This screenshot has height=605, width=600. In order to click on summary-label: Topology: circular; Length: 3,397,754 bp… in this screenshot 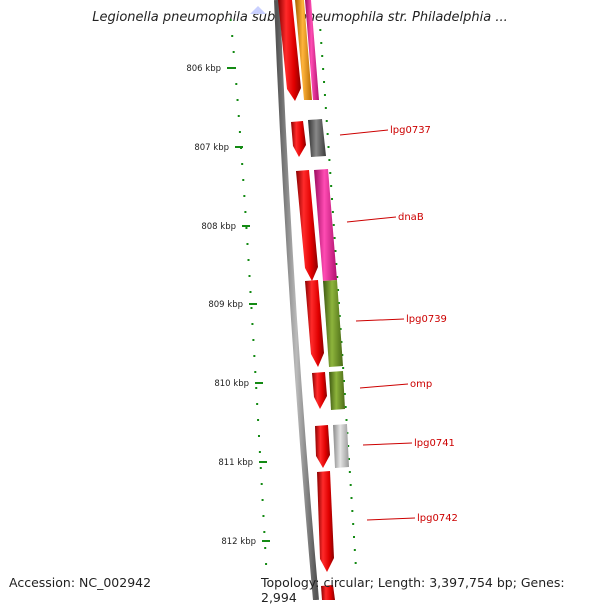, I will do `click(413, 590)`.